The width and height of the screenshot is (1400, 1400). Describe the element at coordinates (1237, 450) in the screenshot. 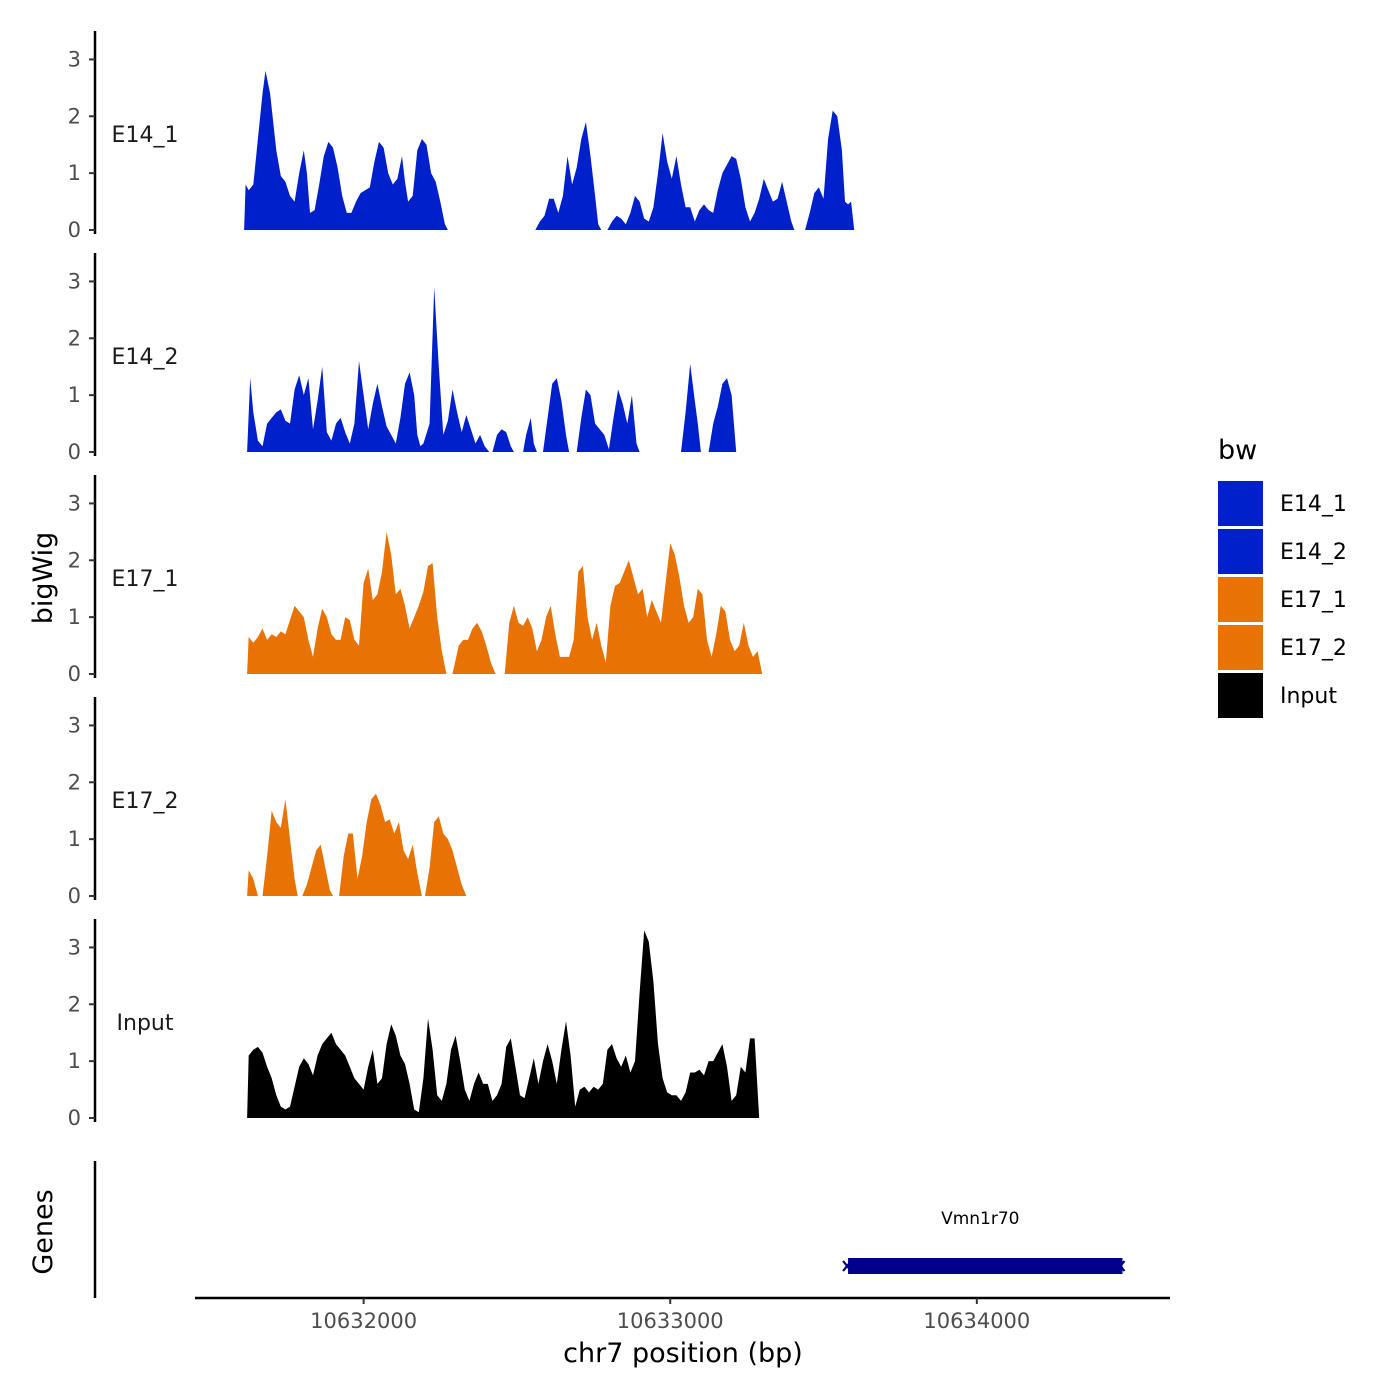

I see `legend-title: bw` at that location.